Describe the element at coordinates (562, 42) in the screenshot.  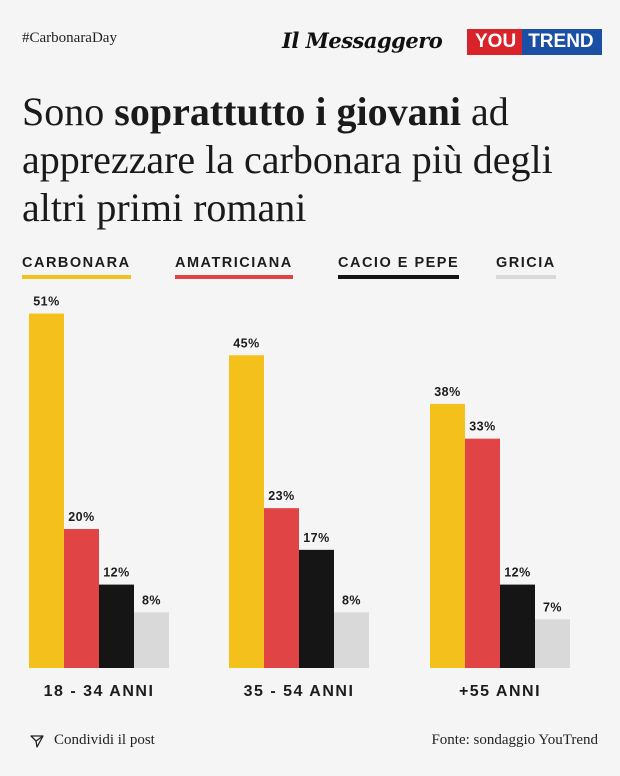
I see `youtrend-logo-trend: TREND` at that location.